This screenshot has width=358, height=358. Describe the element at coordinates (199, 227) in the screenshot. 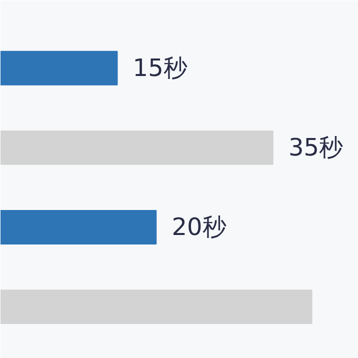

I see `data-label: 20秒` at that location.